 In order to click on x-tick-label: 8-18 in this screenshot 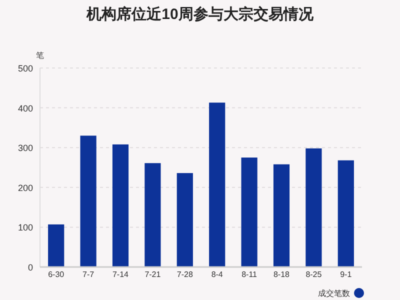, I will do `click(281, 274)`.